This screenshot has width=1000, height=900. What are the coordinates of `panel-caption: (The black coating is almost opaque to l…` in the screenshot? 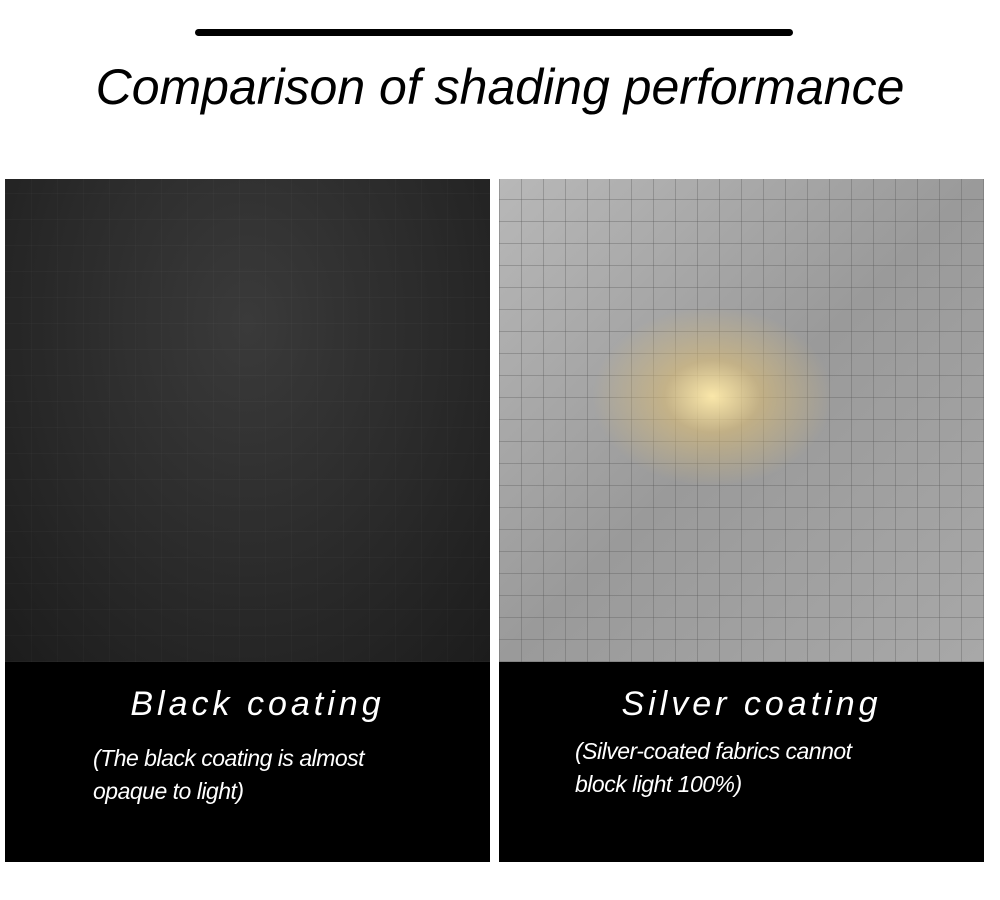 It's located at (273, 775).